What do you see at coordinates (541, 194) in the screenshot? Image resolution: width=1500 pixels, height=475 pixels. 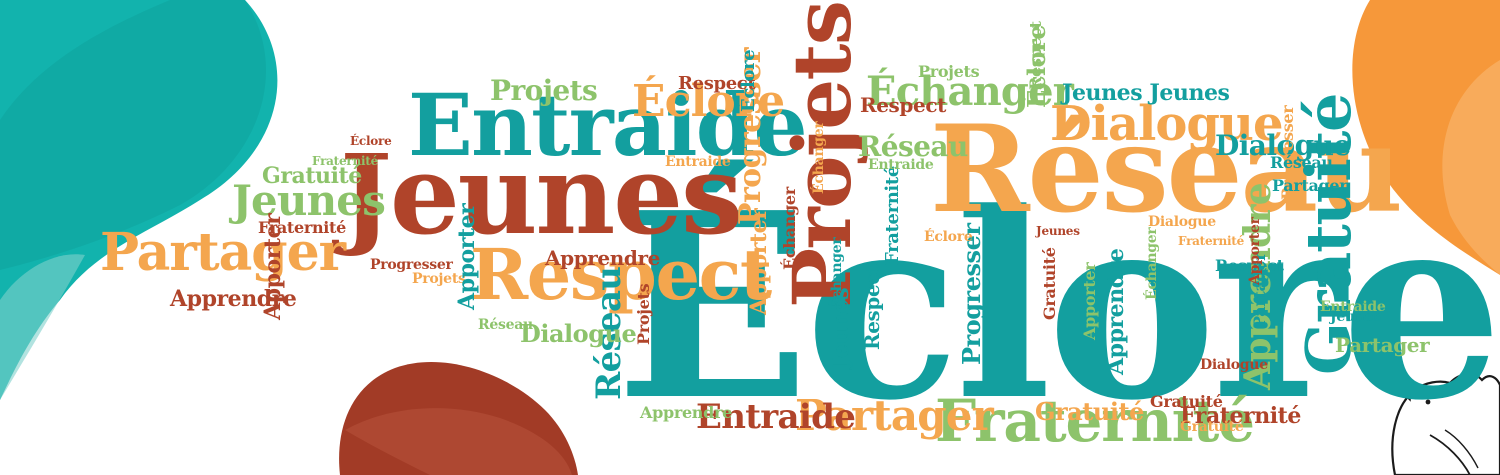 I see `word-jeunes: Jeunes` at bounding box center [541, 194].